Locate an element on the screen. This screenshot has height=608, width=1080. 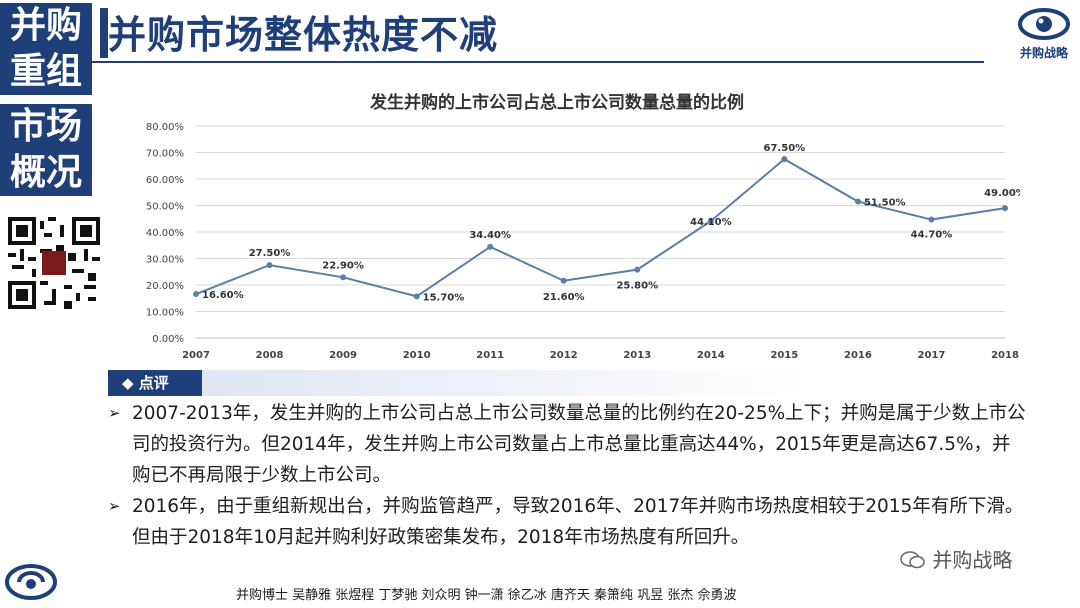
data-label: 21.60% is located at coordinates (564, 297).